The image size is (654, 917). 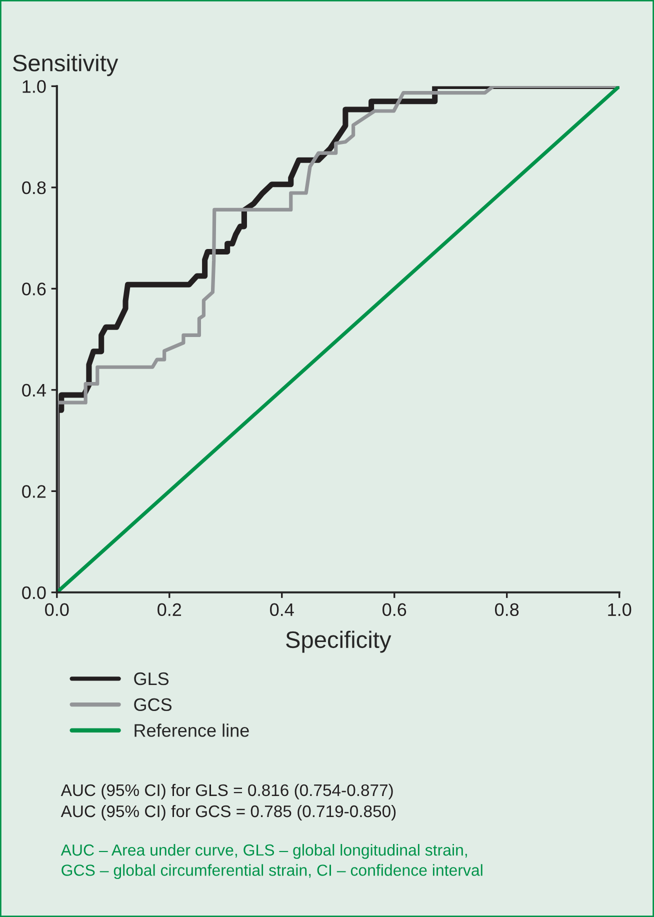 I want to click on y-axis-title: Sensitivity, so click(x=65, y=65).